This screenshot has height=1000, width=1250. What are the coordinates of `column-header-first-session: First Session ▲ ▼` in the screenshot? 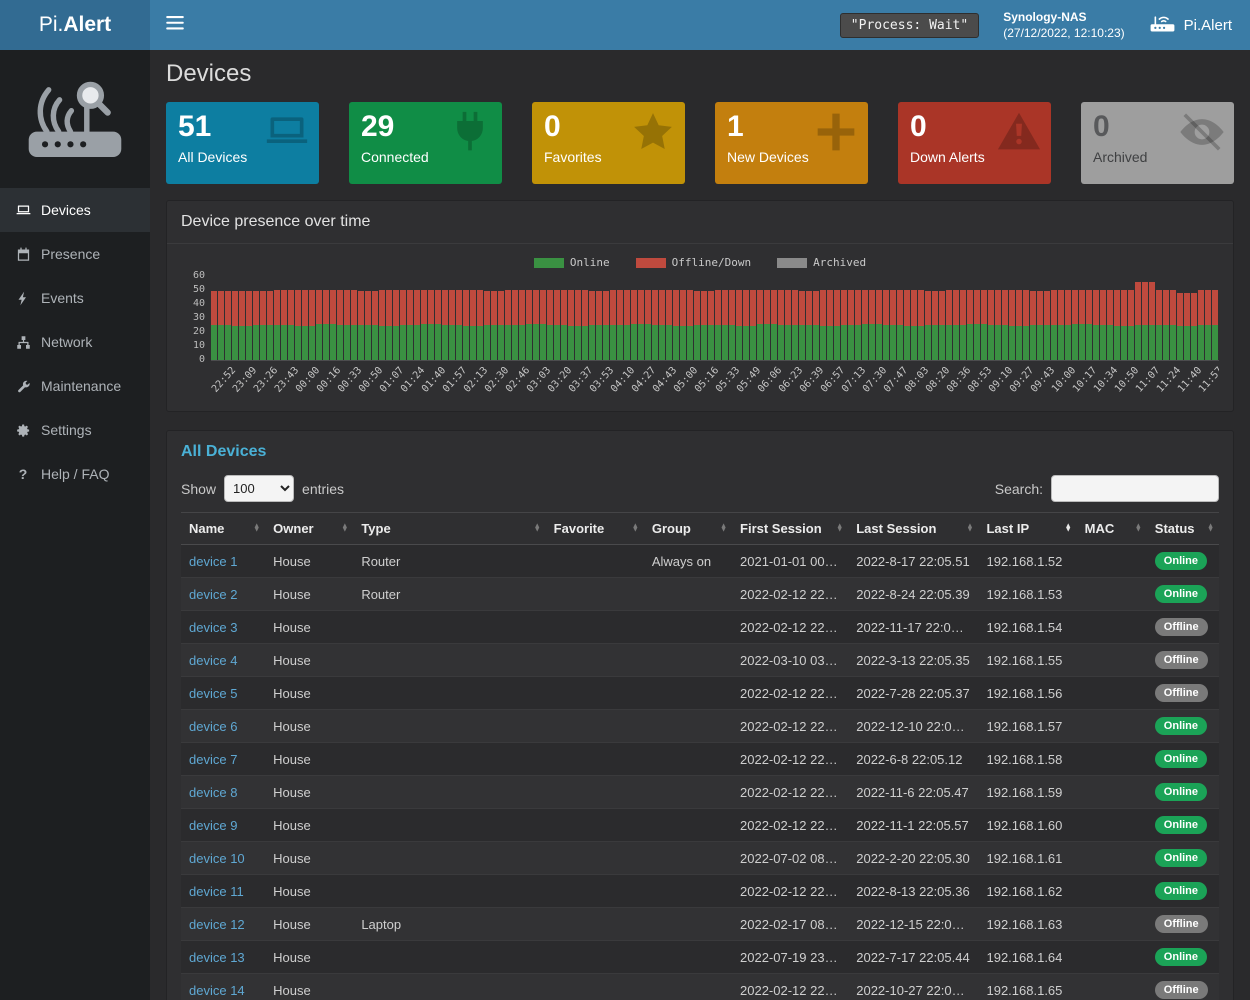 It's located at (790, 528).